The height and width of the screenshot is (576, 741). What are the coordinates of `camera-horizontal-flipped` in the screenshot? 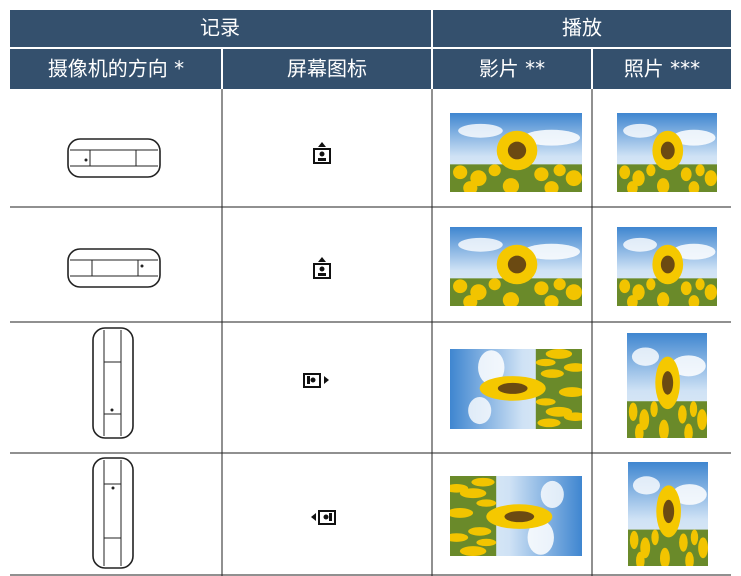 It's located at (114, 268).